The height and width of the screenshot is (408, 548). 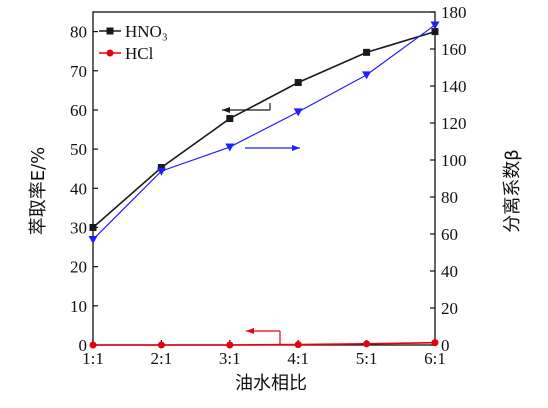 I want to click on right-y-tick-label: 180, so click(x=454, y=12).